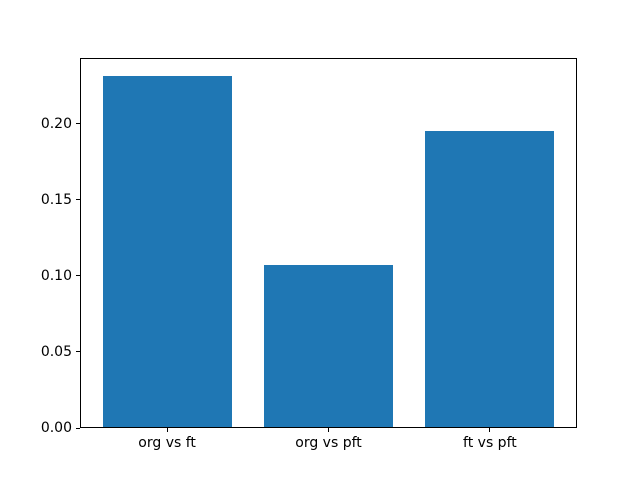  I want to click on bar-org-vs-pft, so click(329, 346).